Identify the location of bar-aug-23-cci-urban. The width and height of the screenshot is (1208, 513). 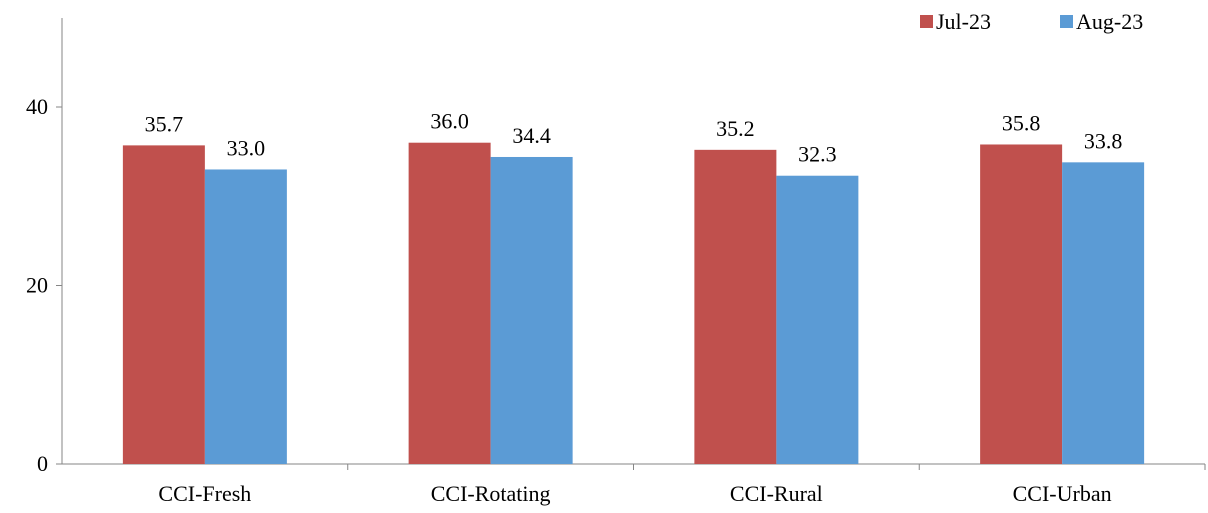
(1103, 313).